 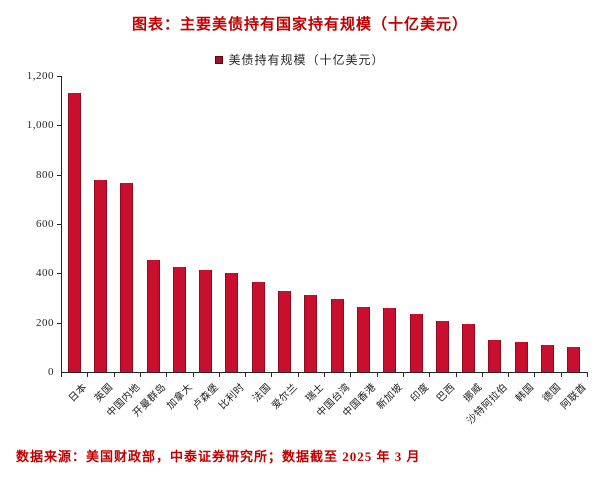 I want to click on bar-德国, so click(x=548, y=358).